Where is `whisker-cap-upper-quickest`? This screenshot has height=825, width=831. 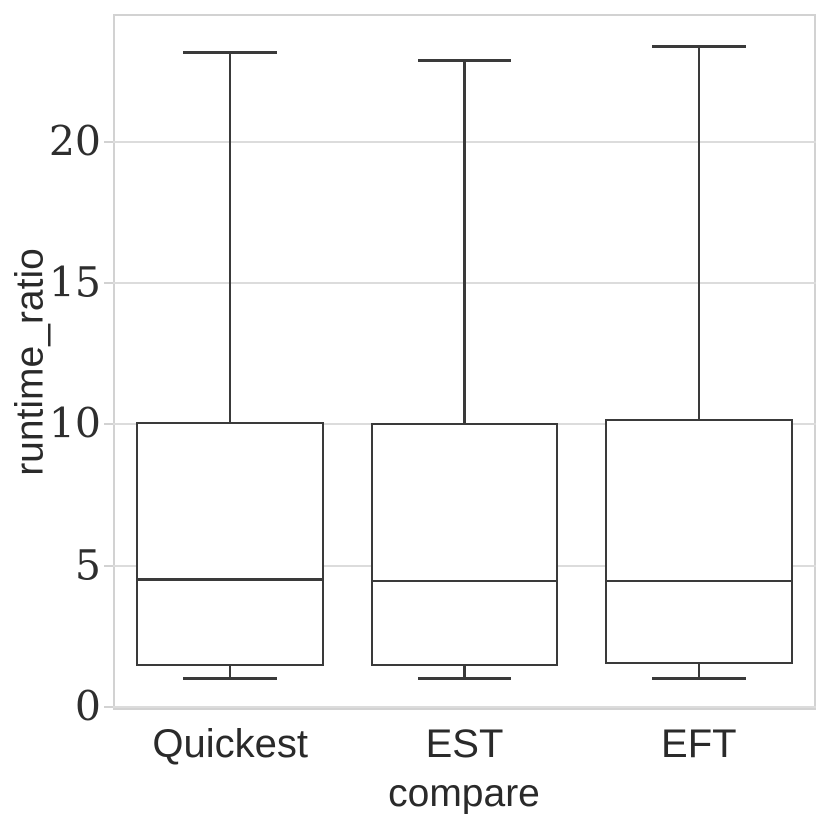 whisker-cap-upper-quickest is located at coordinates (230, 52).